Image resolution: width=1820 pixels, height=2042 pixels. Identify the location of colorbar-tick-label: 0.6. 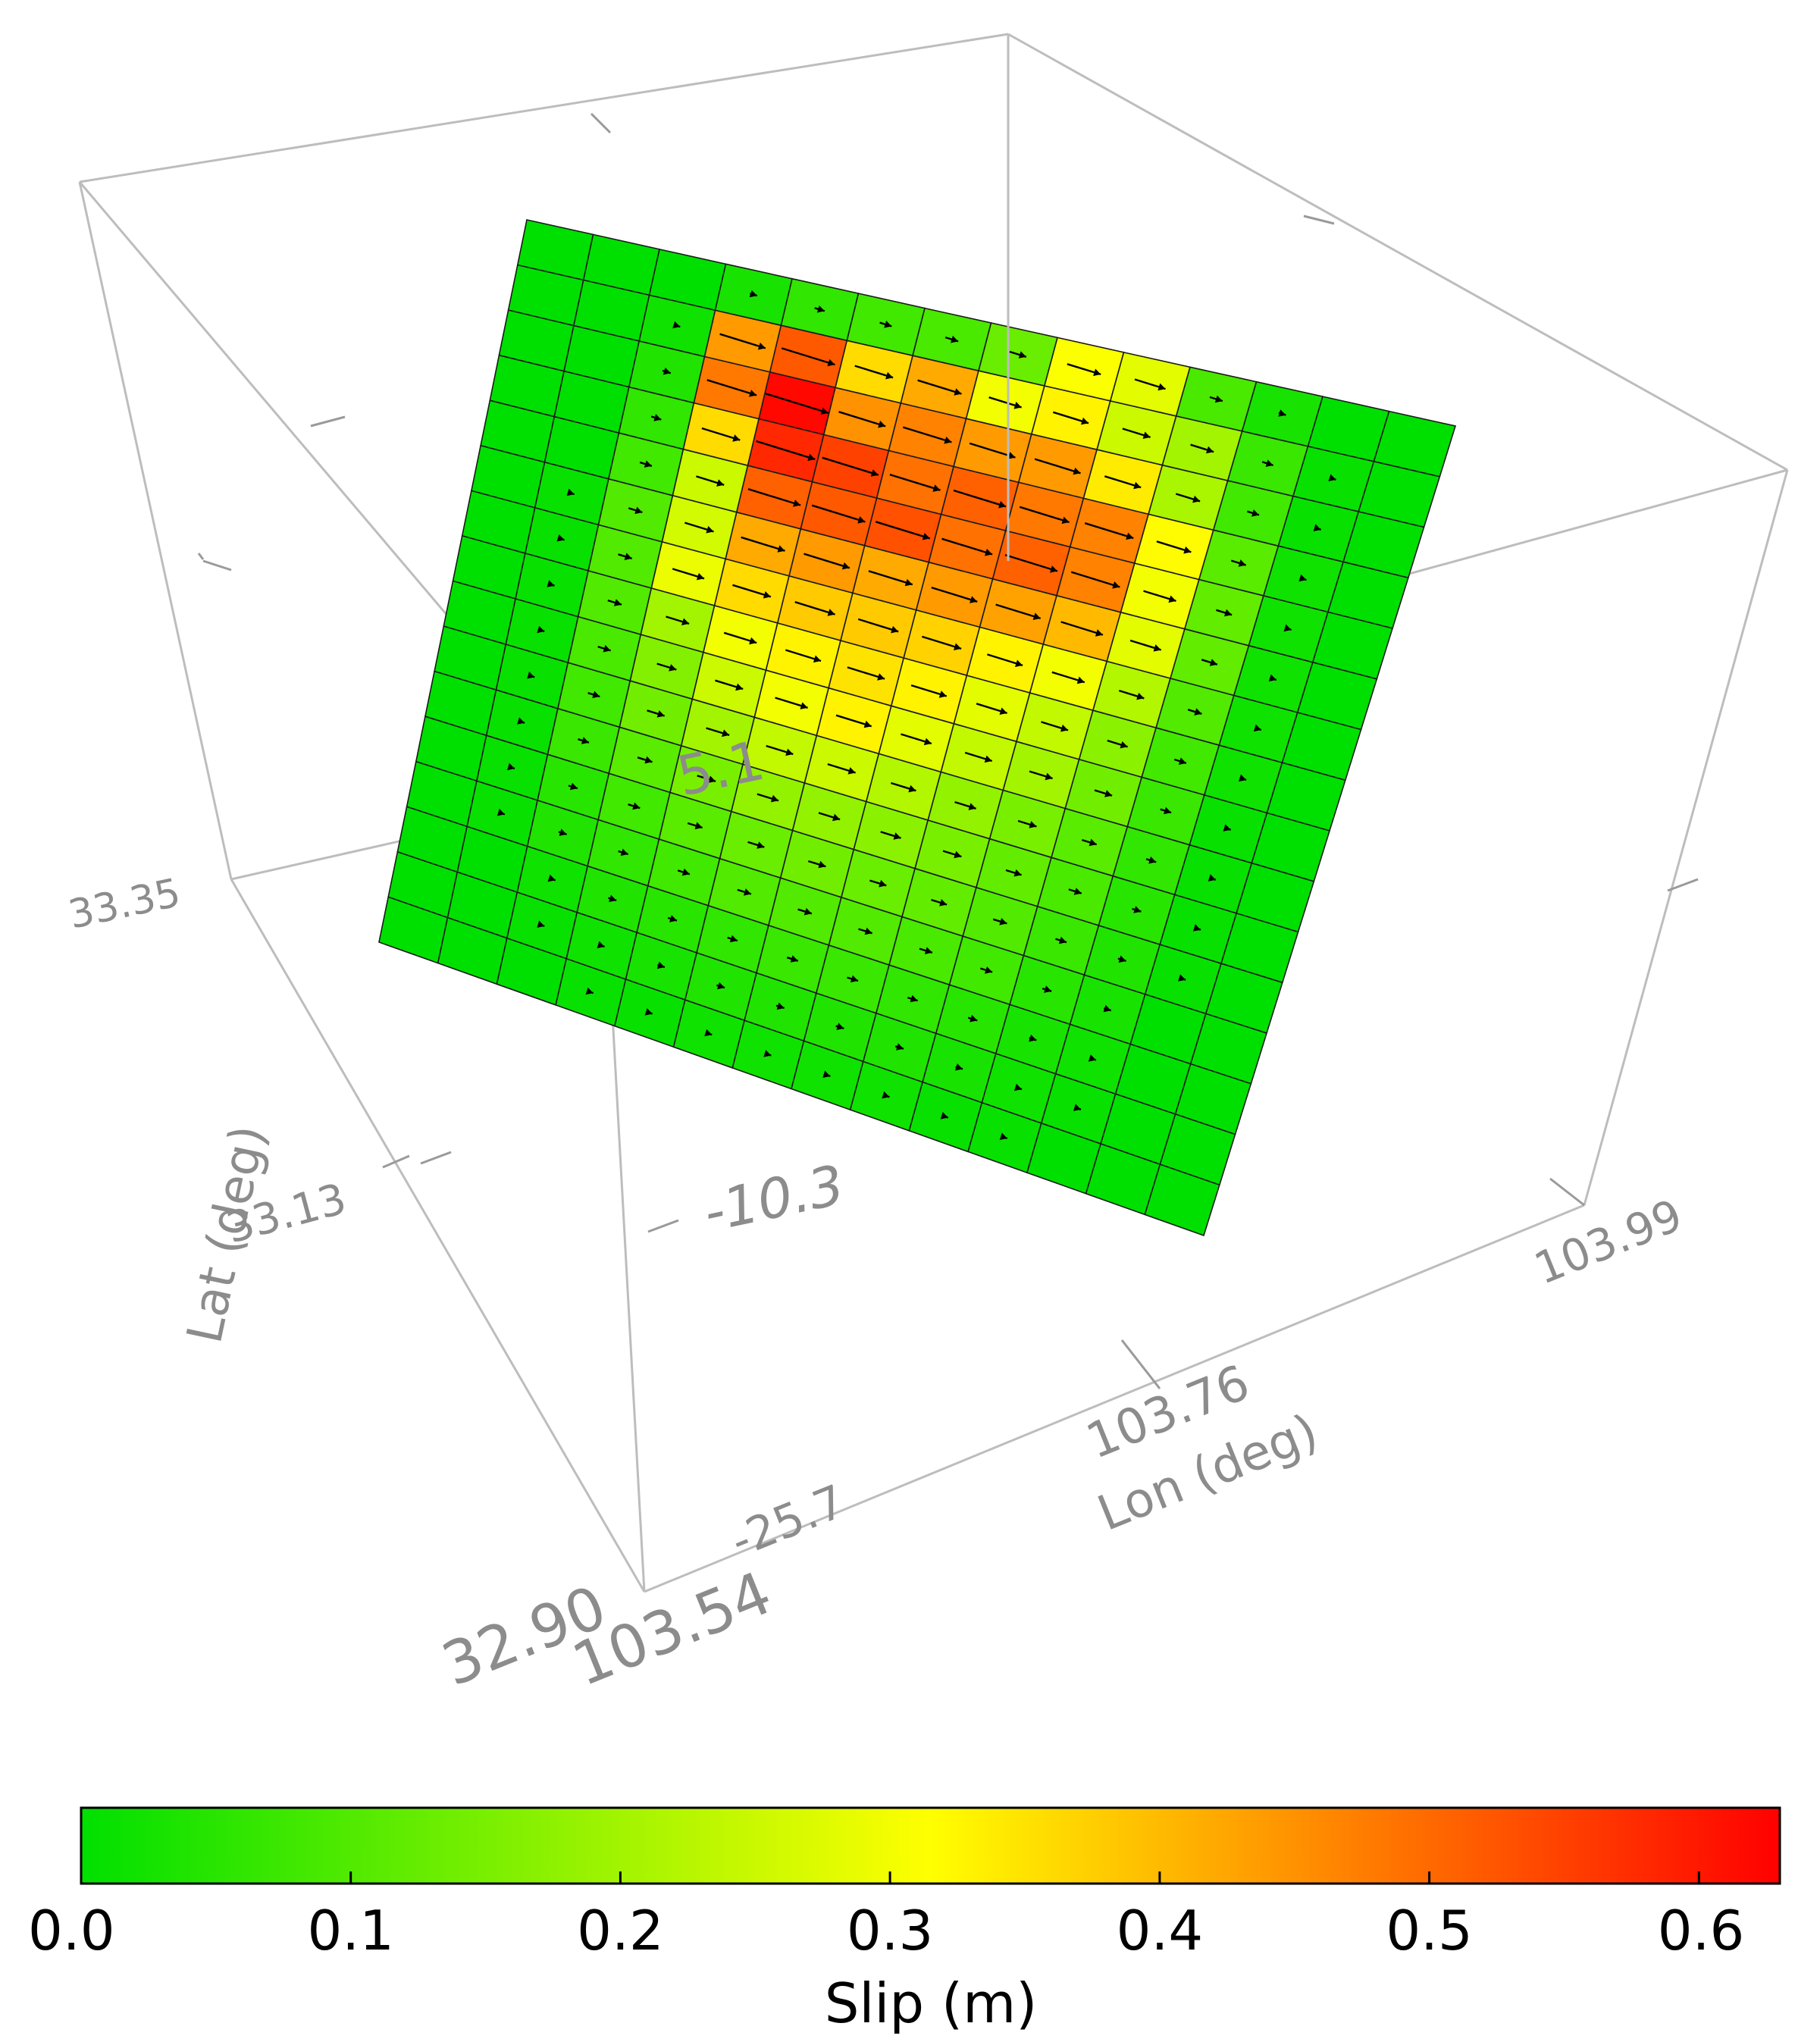
(1701, 1930).